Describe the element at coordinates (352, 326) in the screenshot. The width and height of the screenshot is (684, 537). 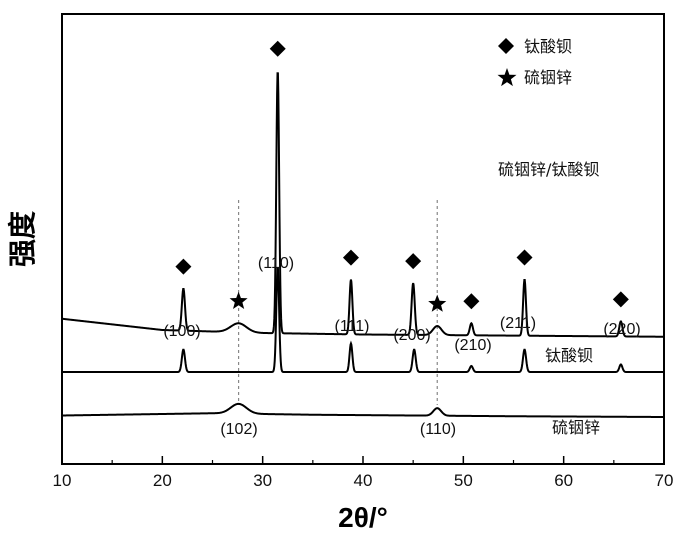
I see `annotation-bto-111: (111)` at that location.